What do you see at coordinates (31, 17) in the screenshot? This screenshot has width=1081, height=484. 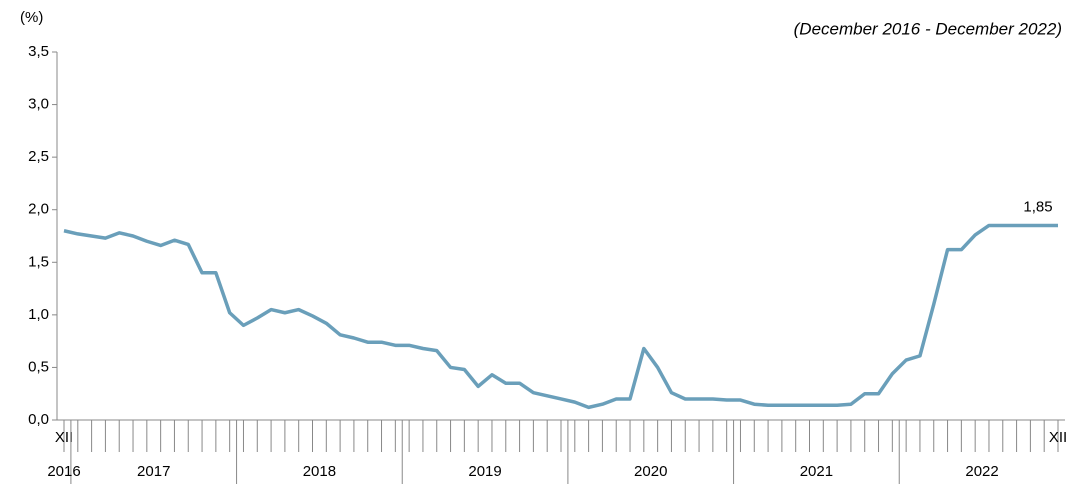 I see `y-axis-label: (%)` at bounding box center [31, 17].